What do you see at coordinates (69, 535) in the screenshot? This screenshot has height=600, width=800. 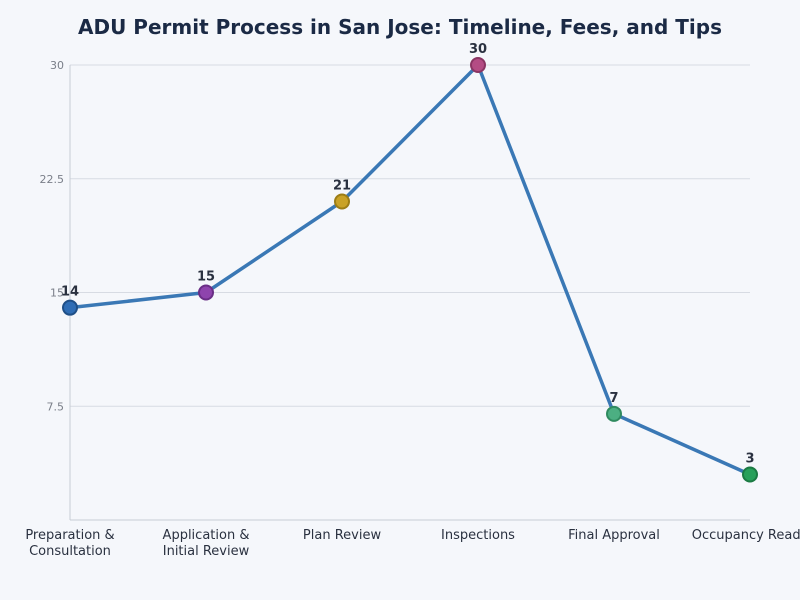 I see `x-tick-label-line: Preparation &` at bounding box center [69, 535].